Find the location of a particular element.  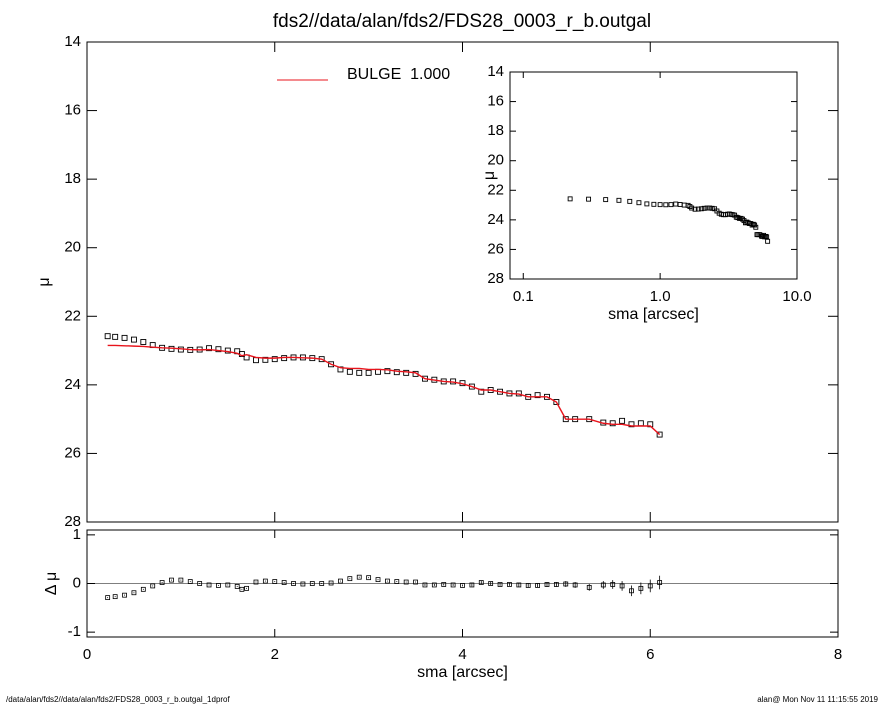

x-tick-label: 0.1 is located at coordinates (523, 296).